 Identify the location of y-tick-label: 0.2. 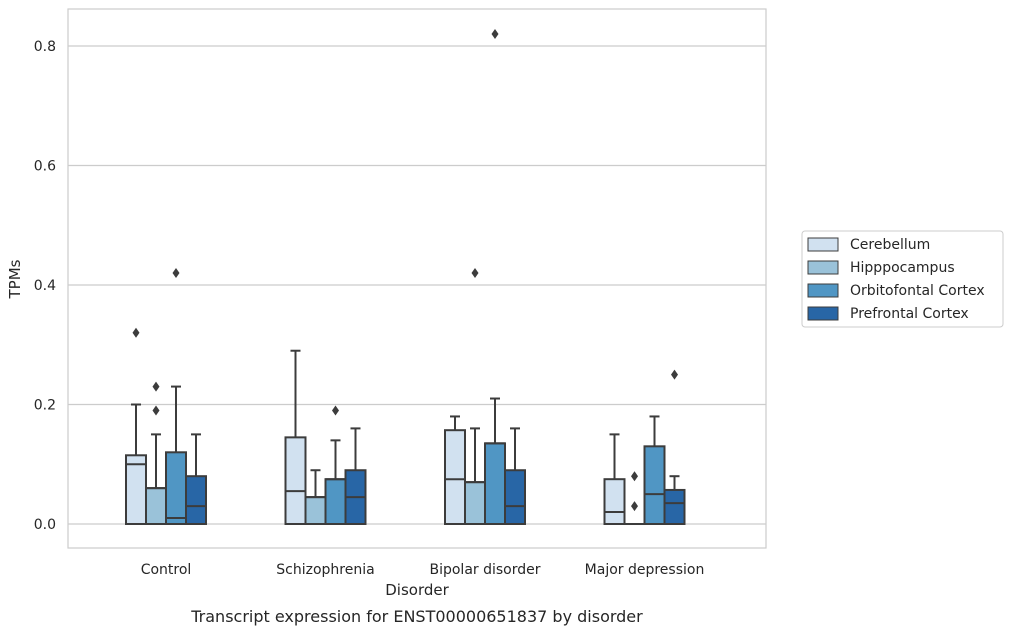
(45, 406).